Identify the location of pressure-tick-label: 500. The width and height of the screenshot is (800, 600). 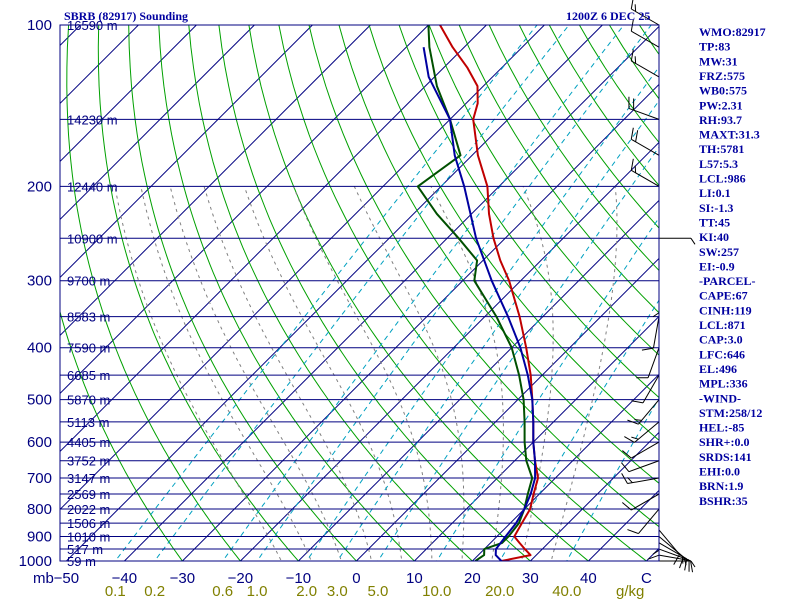
(39, 400).